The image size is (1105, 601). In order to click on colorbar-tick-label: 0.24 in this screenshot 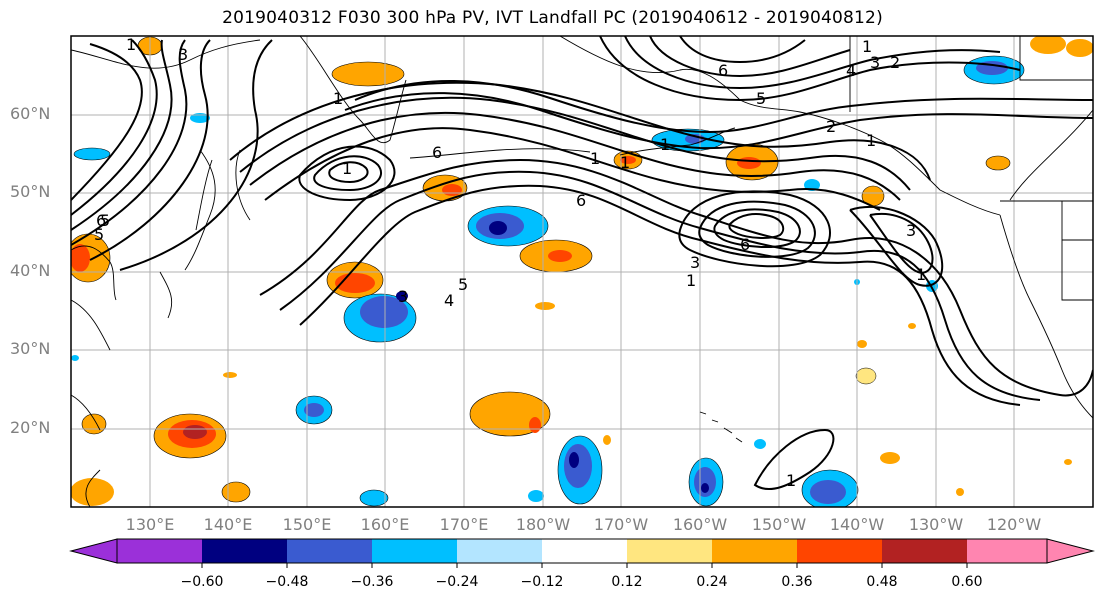, I will do `click(712, 582)`.